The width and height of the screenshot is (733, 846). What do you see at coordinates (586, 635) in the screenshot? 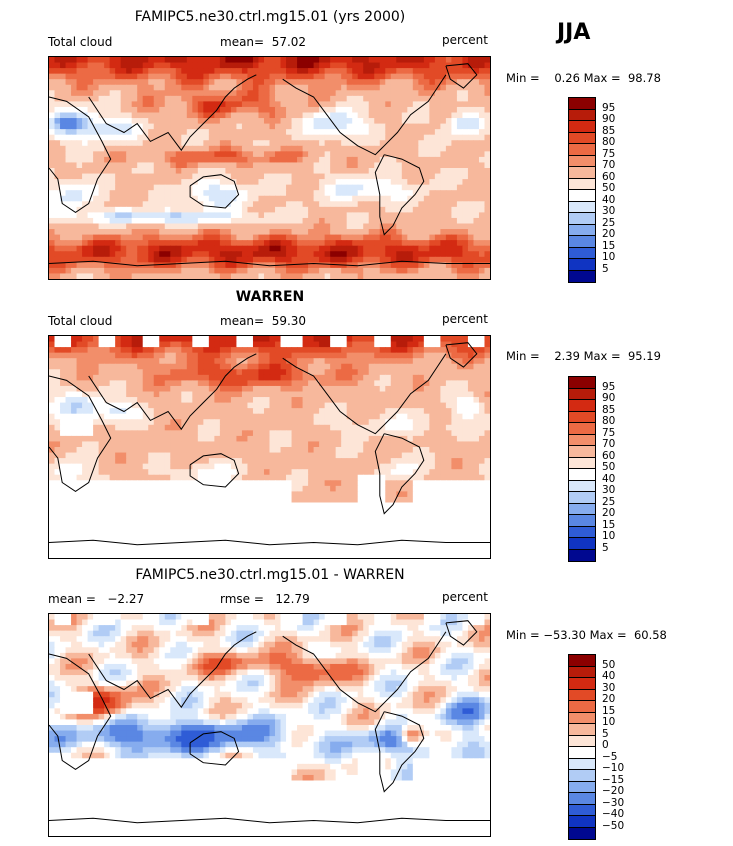
I see `panel-3-min-max: Min = −53.30 Max = 60.58` at bounding box center [586, 635].